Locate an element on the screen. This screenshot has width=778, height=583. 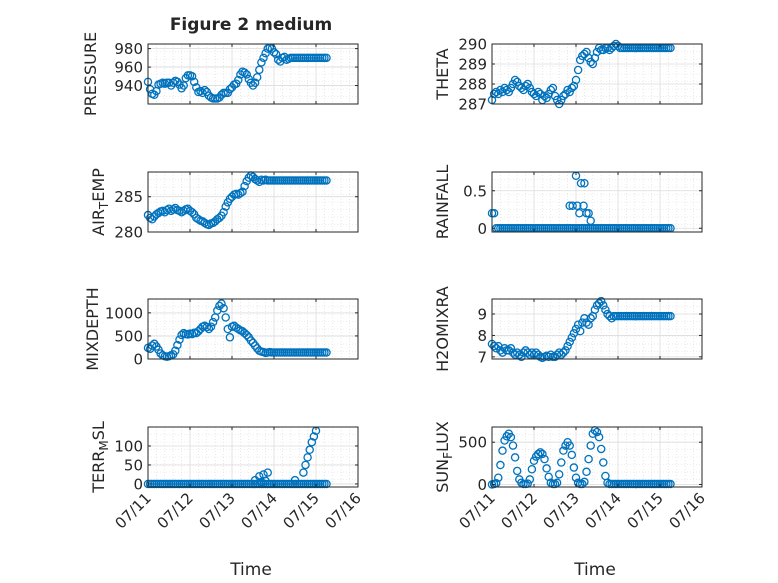
y-tick-label: 7 is located at coordinates (482, 357).